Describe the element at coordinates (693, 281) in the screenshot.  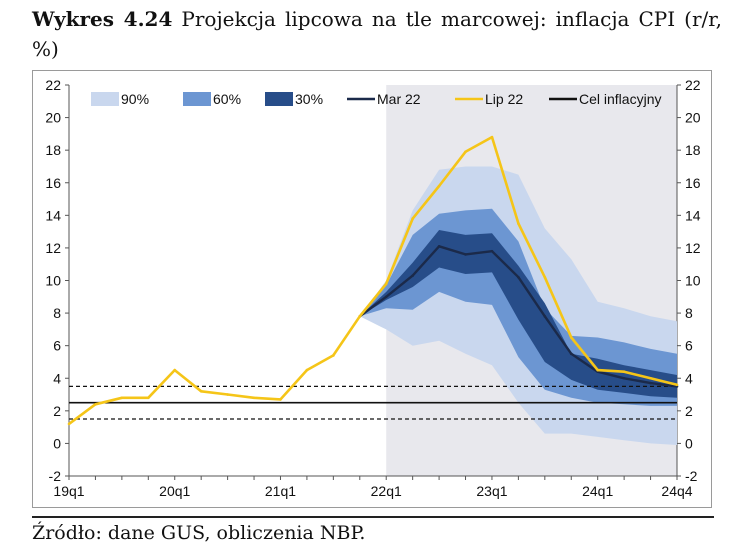
I see `y-tick-label-right: 10` at that location.